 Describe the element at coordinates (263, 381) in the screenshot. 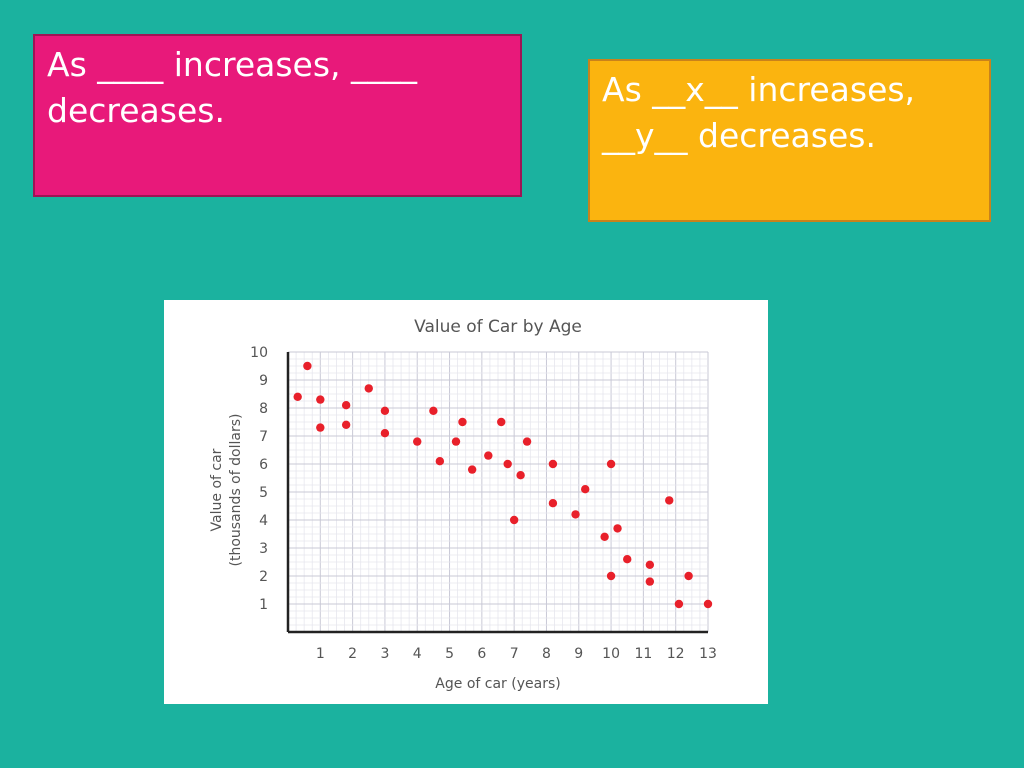

I see `y-tick-label: 9` at that location.